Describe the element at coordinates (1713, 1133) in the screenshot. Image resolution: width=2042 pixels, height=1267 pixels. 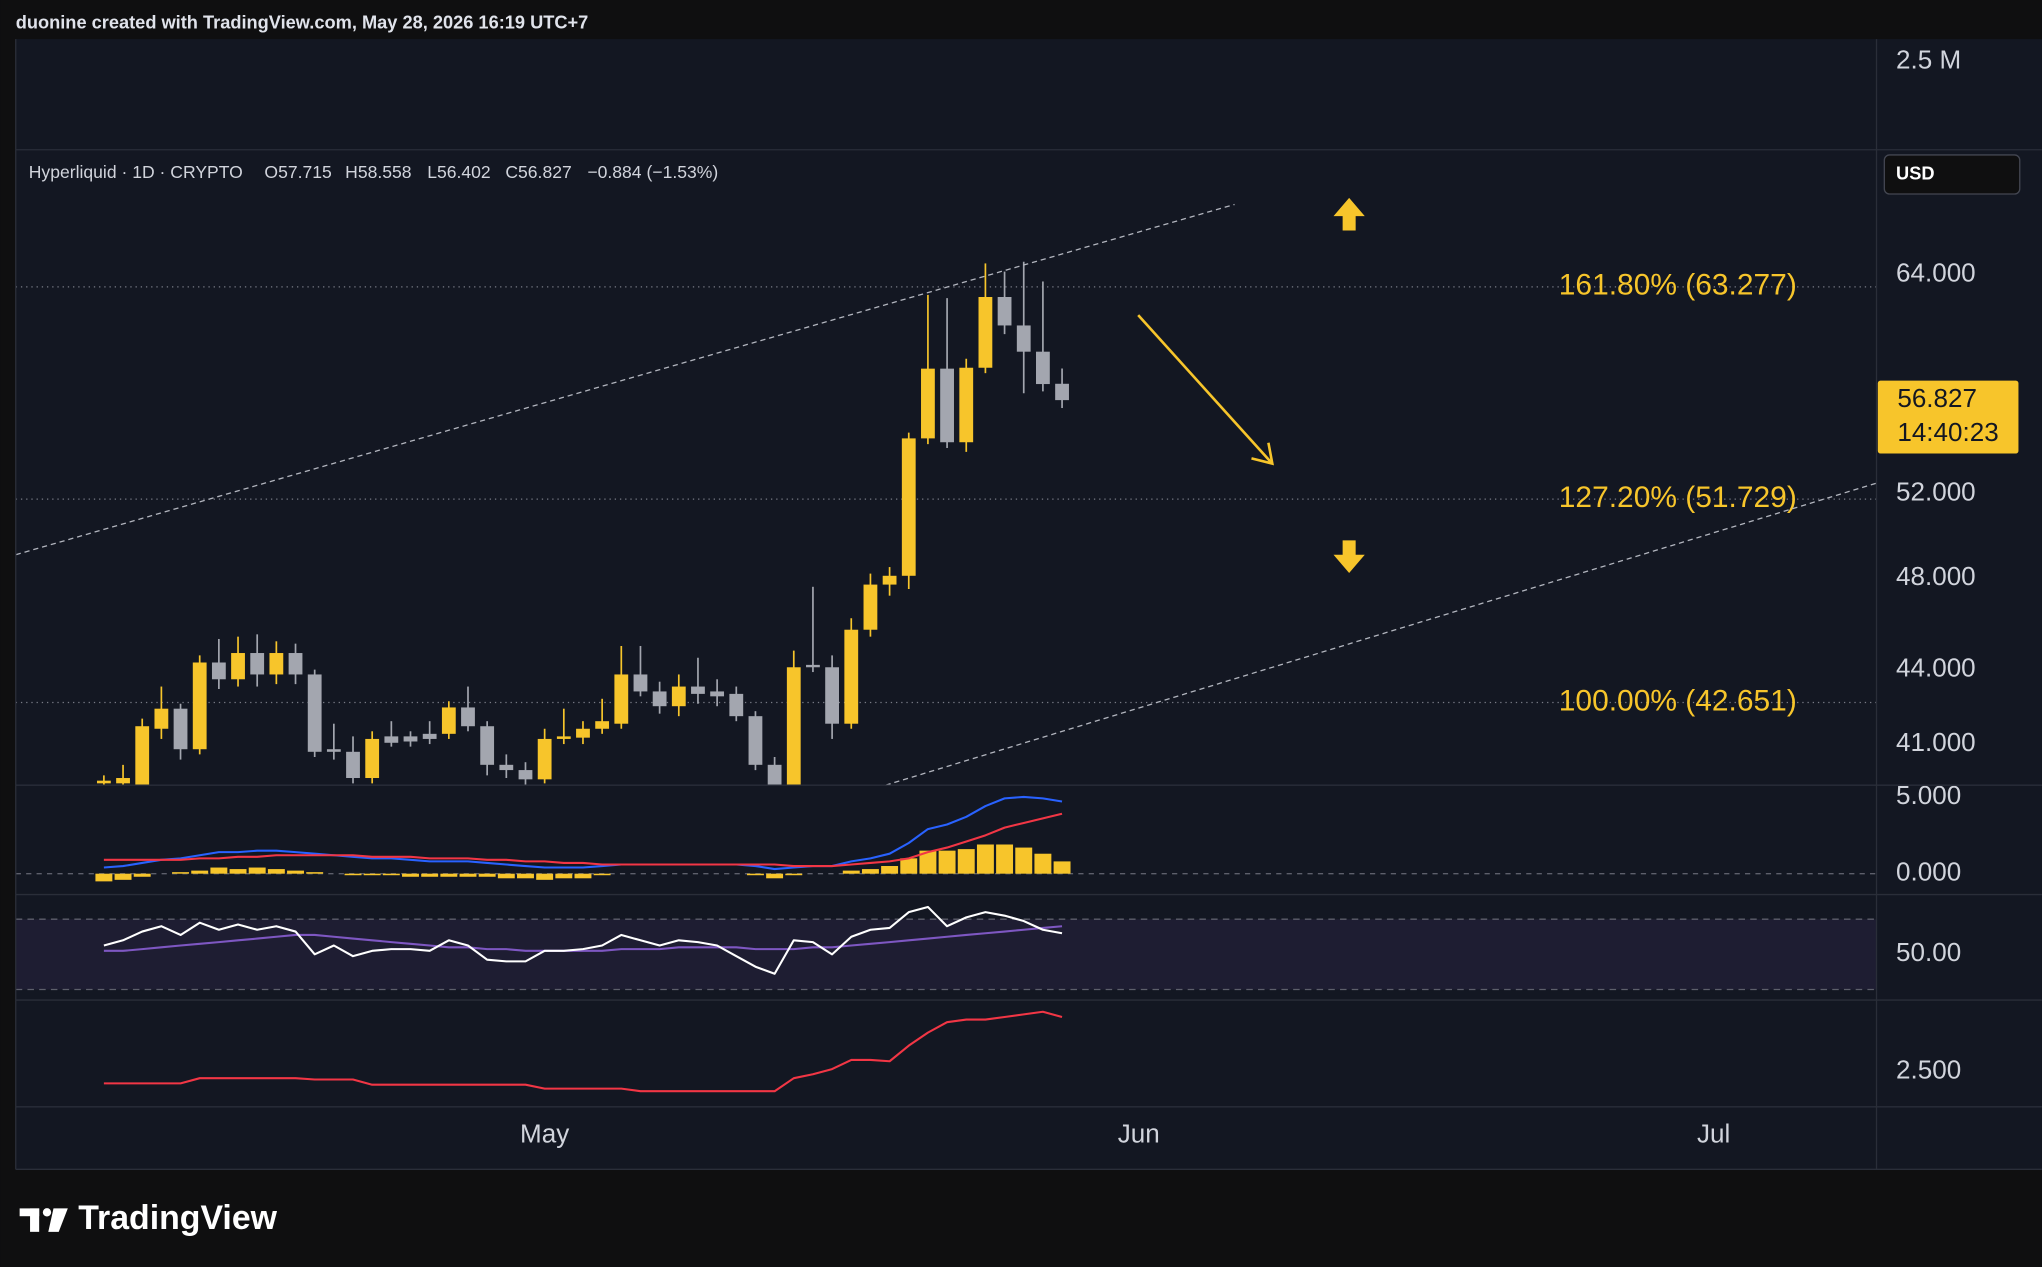
I see `x-tick-label: Jul` at that location.